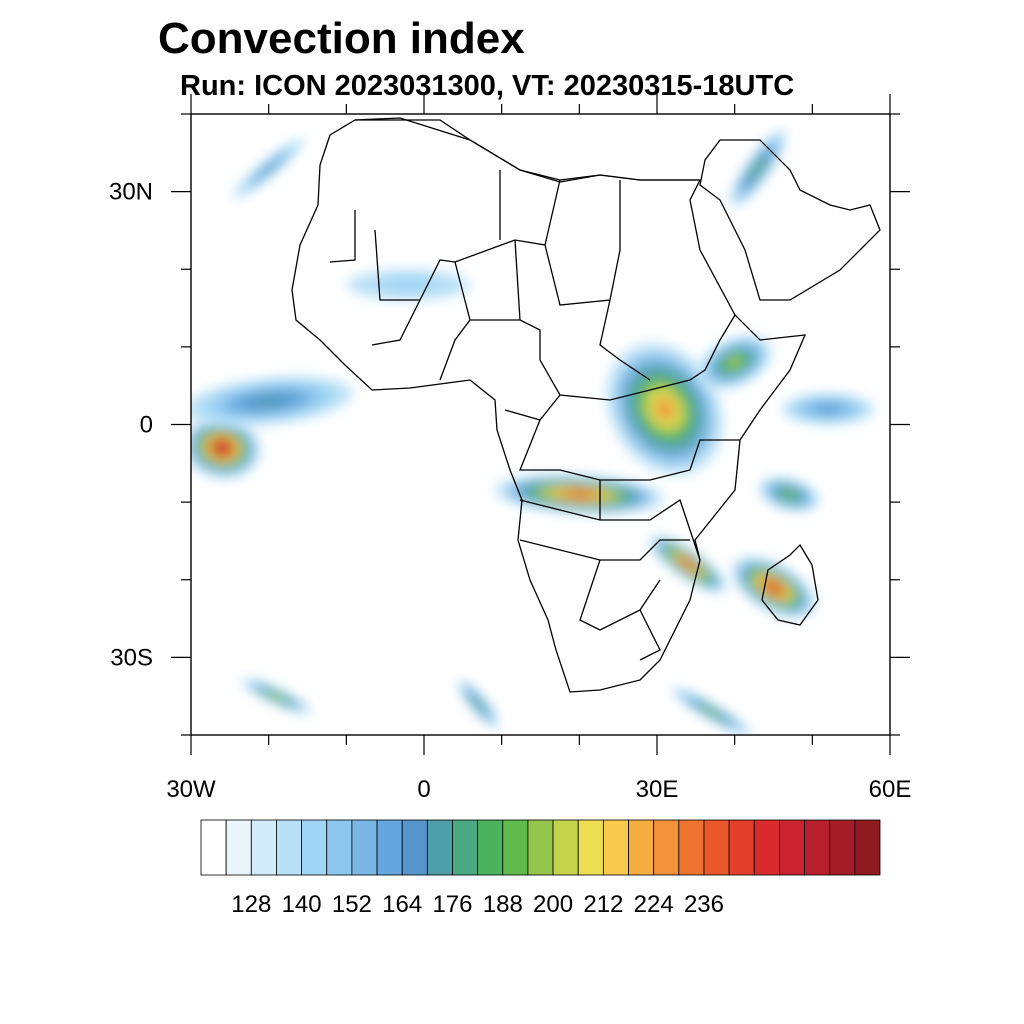 Image resolution: width=1024 pixels, height=1024 pixels. Describe the element at coordinates (704, 904) in the screenshot. I see `colorbar-label: 236` at that location.